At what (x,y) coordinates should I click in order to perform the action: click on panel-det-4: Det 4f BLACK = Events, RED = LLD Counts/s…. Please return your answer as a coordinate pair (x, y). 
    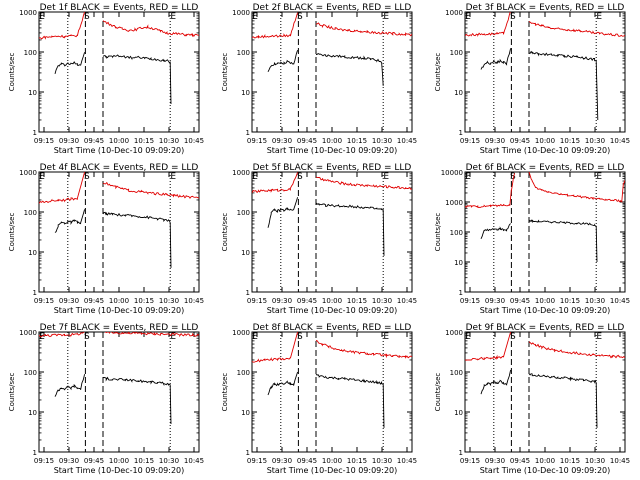
    Looking at the image, I should click on (106, 239).